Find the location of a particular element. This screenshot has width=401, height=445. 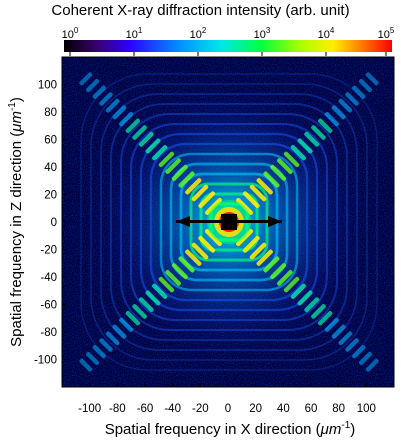

y-tick-label: 100 is located at coordinates (47, 86).